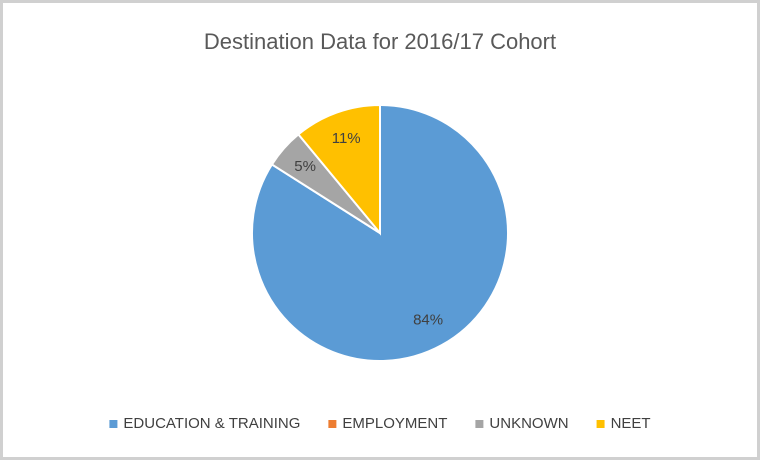  I want to click on legend-label: EDUCATION & TRAINING, so click(211, 423).